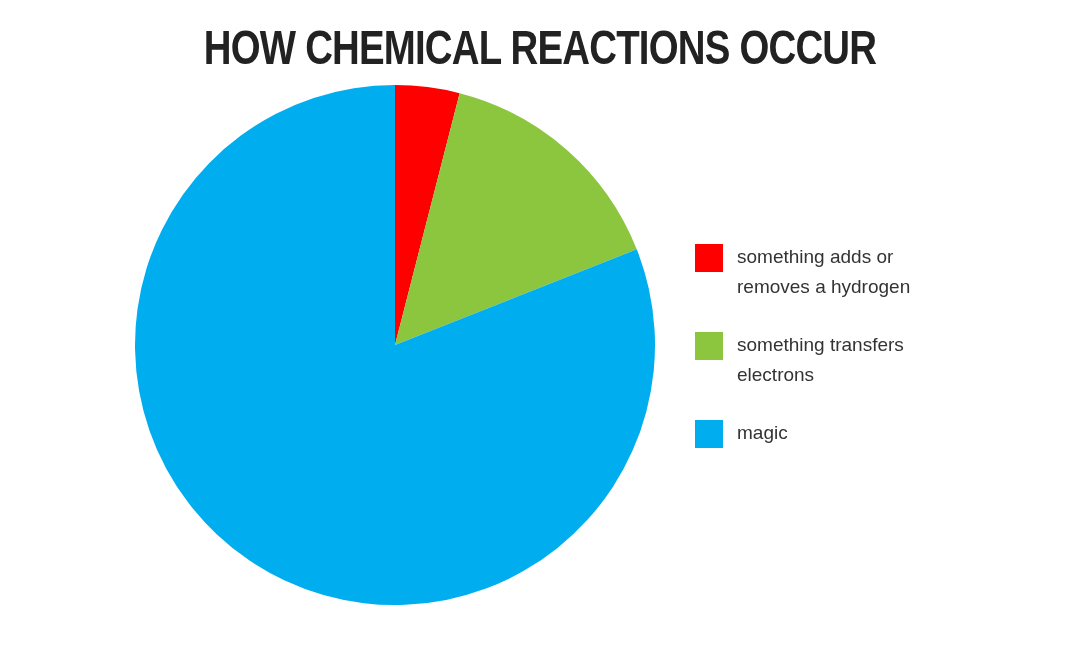  I want to click on legend-label: something transfers electrons, so click(821, 360).